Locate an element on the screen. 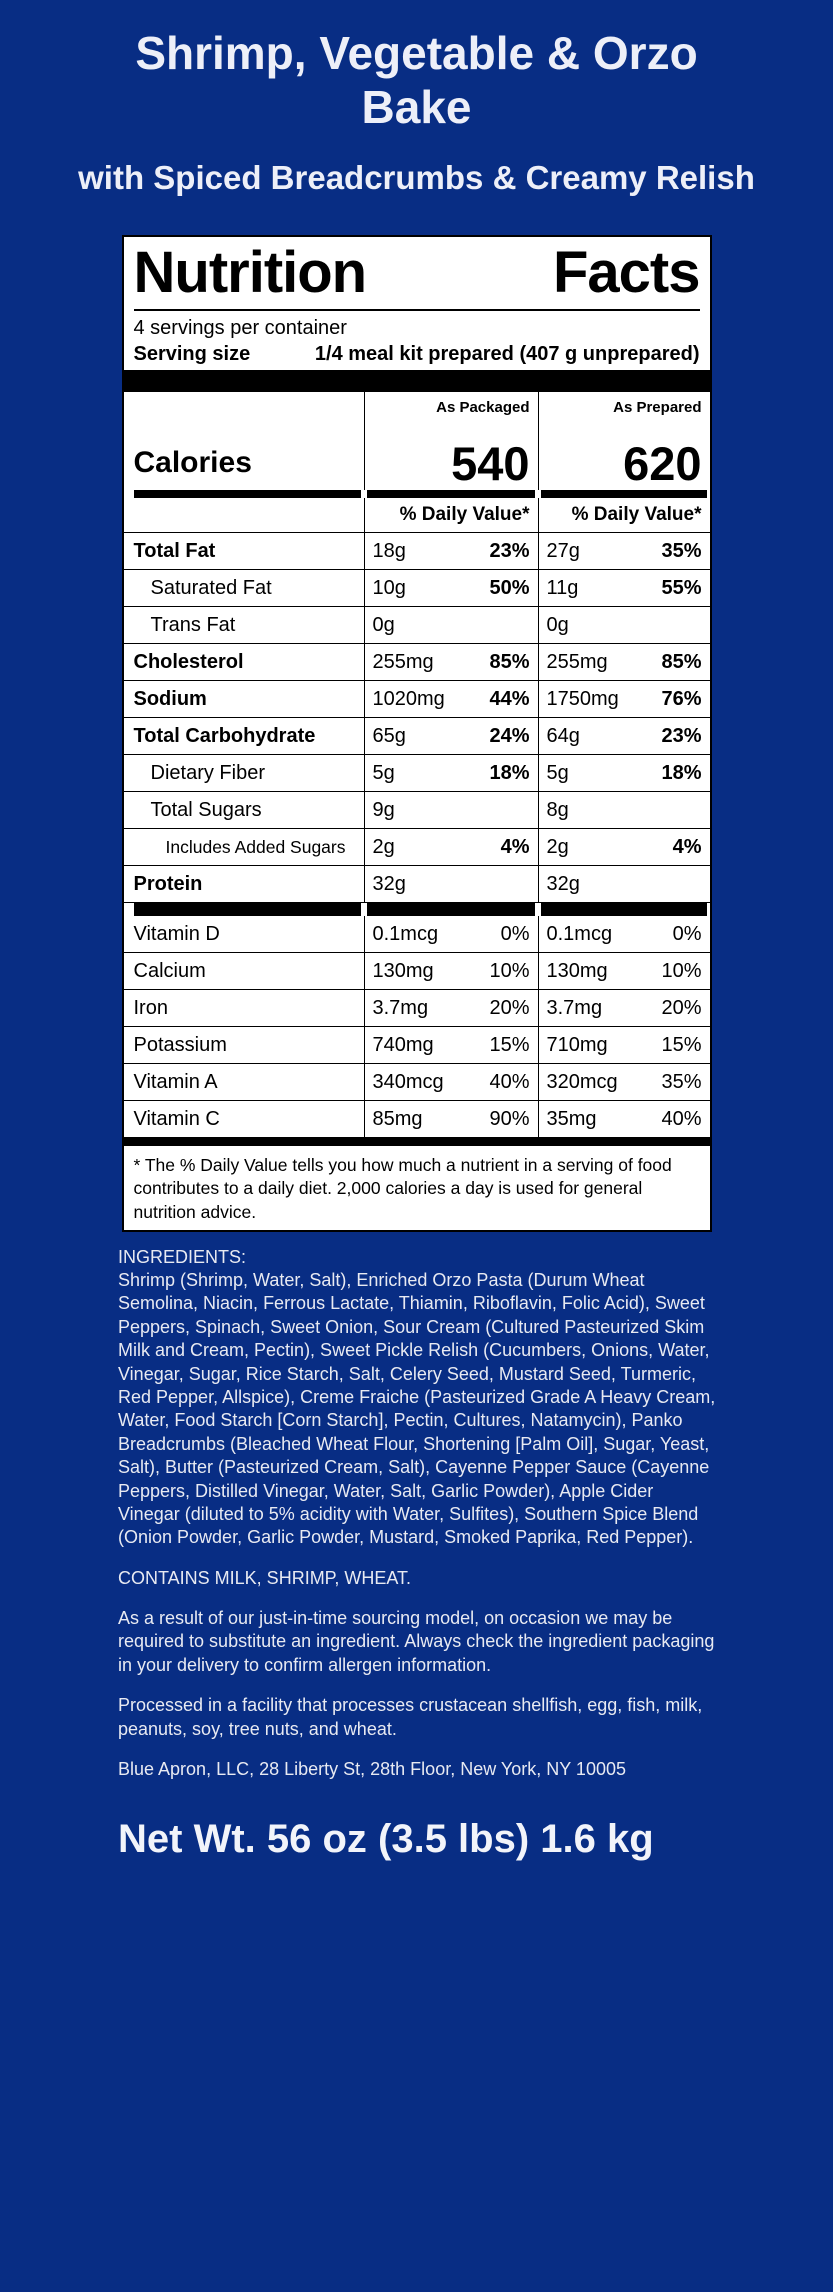  row-name: Sodium is located at coordinates (170, 698).